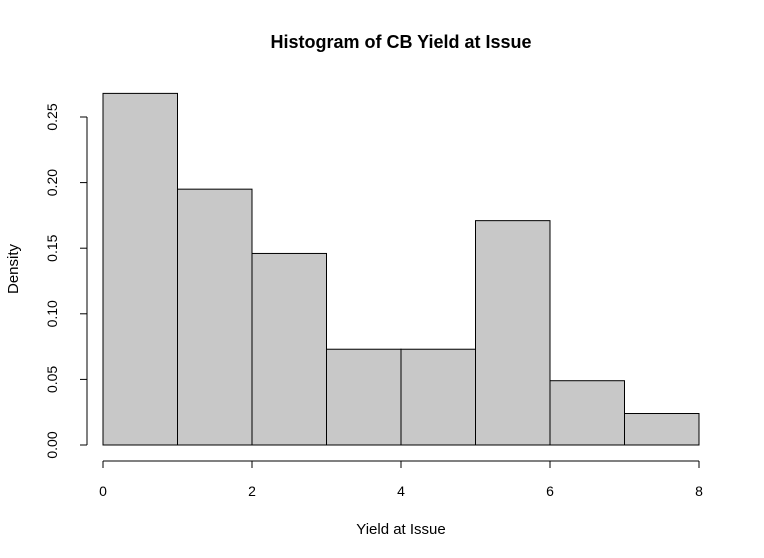 The image size is (764, 558). I want to click on y-axis: 0.00 0.05 0.10 0.15 0.20 0.25, so click(66, 281).